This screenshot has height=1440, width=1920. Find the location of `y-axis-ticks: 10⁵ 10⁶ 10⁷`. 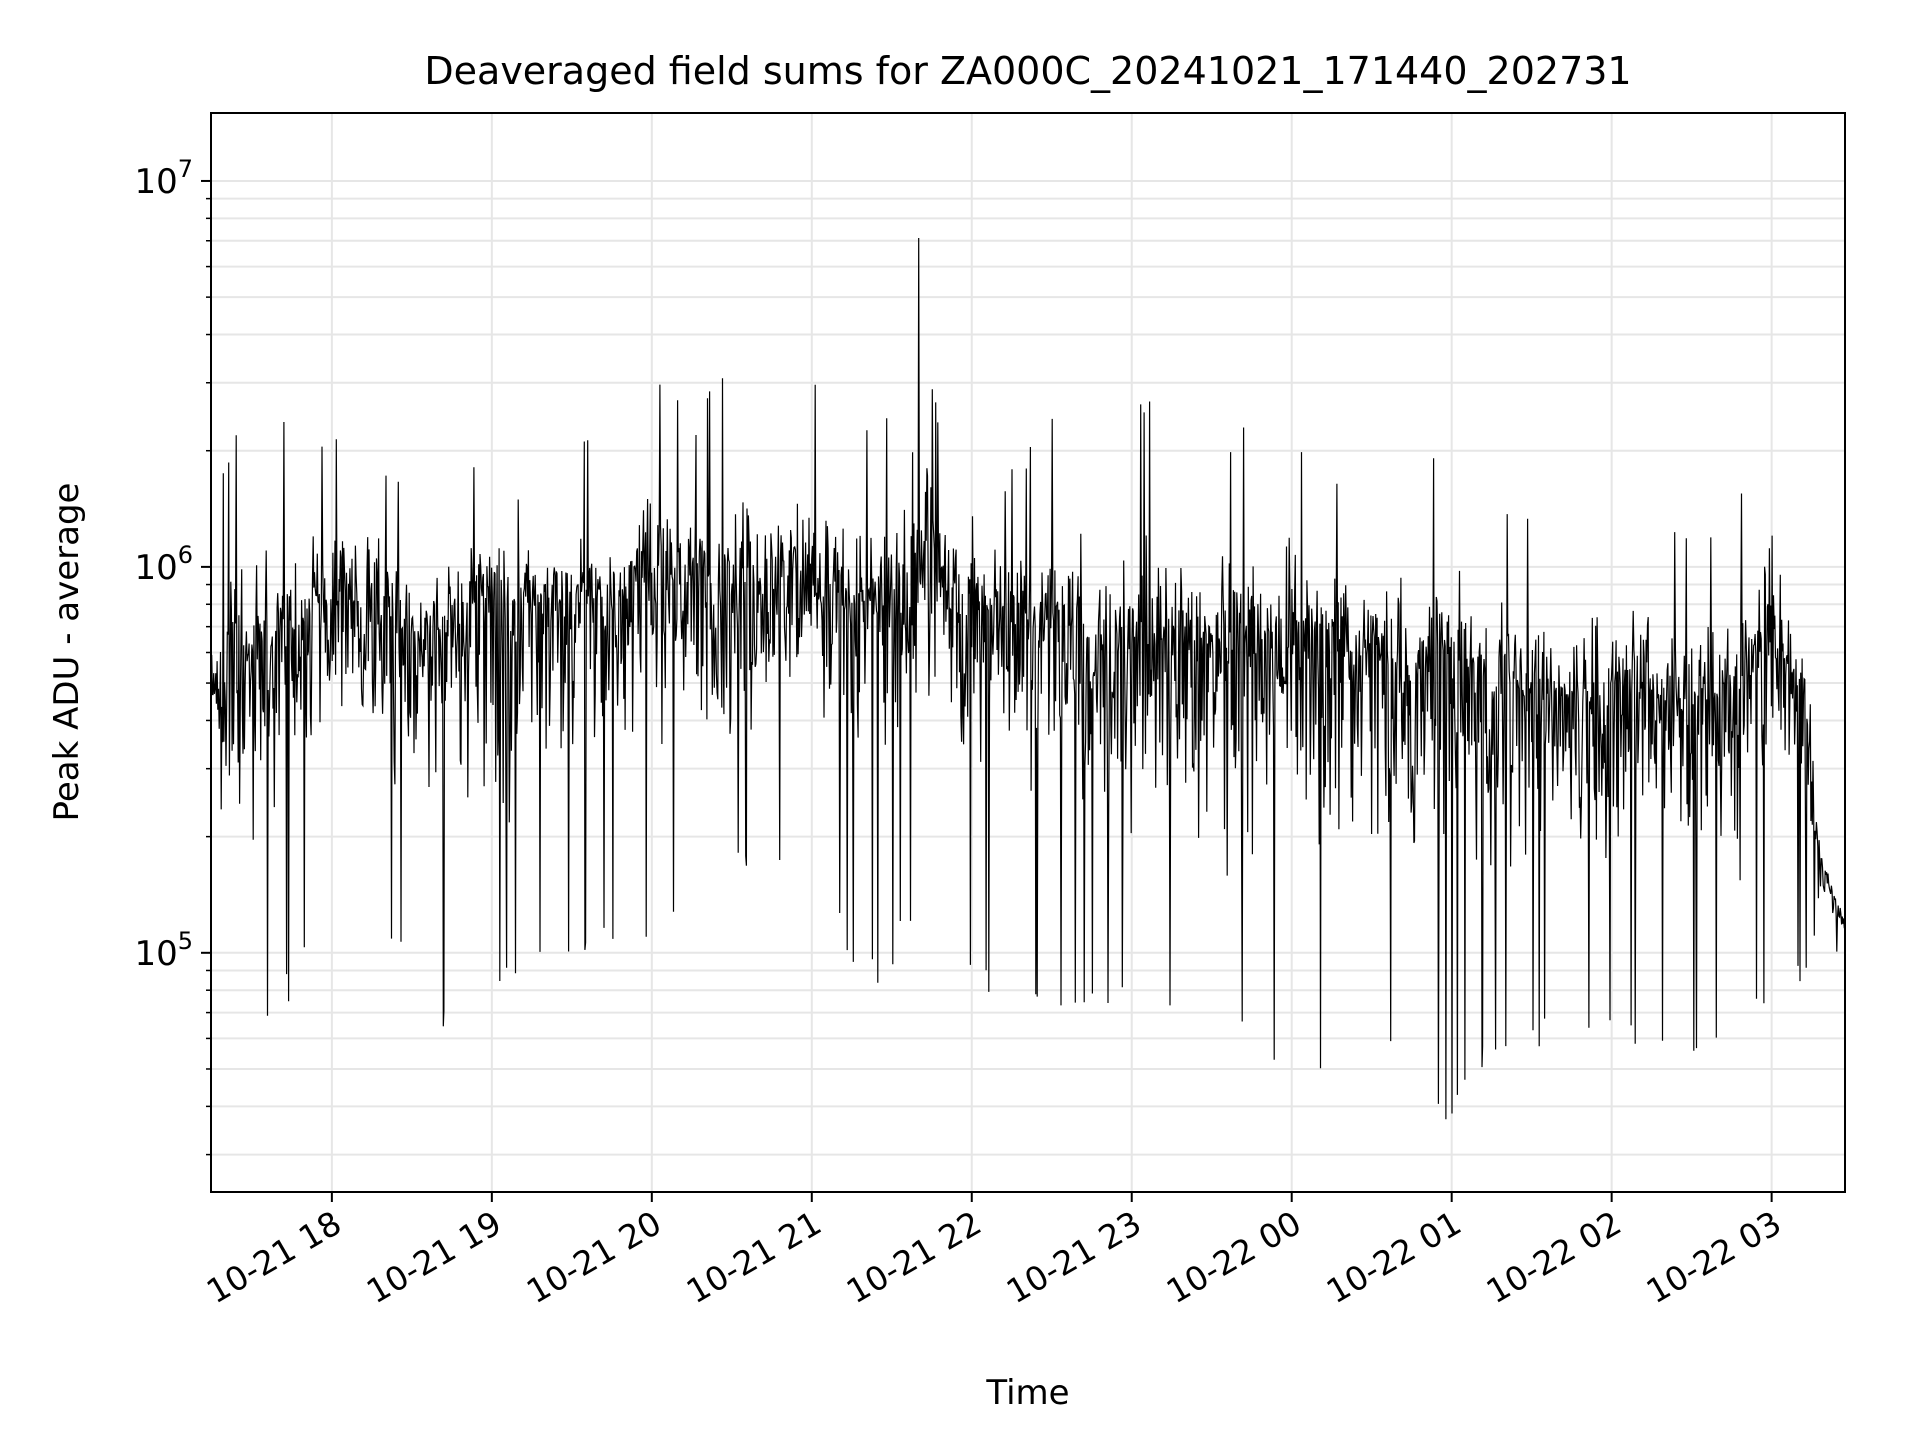

y-axis-ticks: 10⁵ 10⁶ 10⁷ is located at coordinates (172, 655).